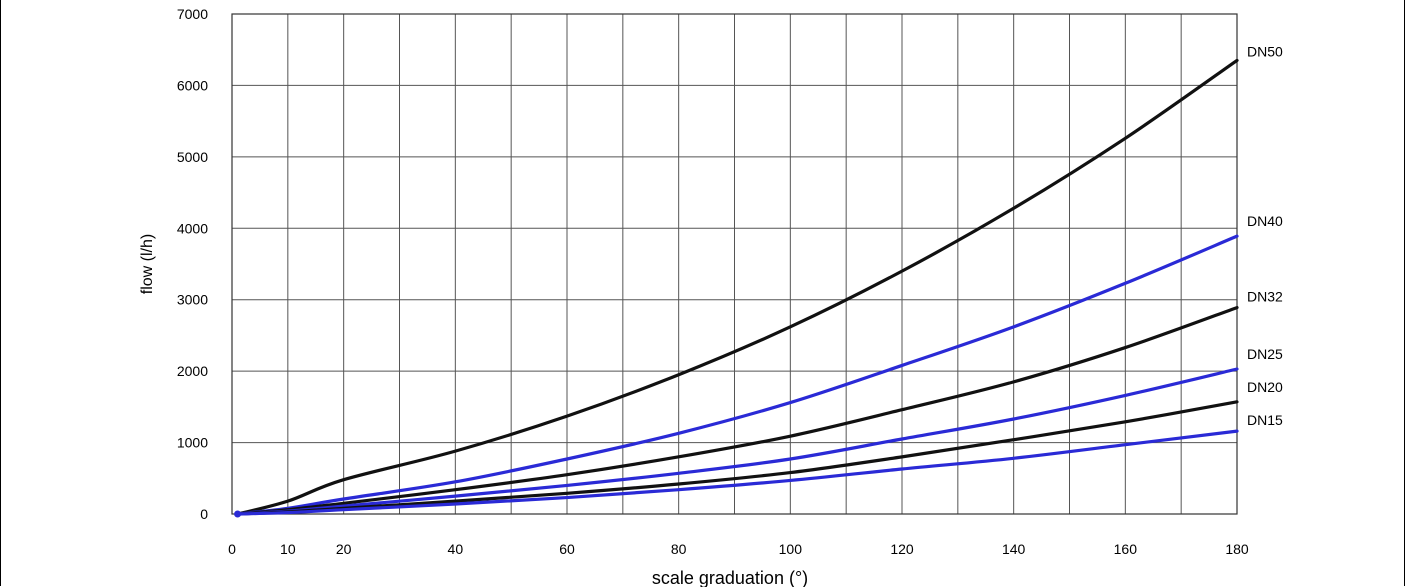  Describe the element at coordinates (232, 549) in the screenshot. I see `x-tick-label: 0` at that location.